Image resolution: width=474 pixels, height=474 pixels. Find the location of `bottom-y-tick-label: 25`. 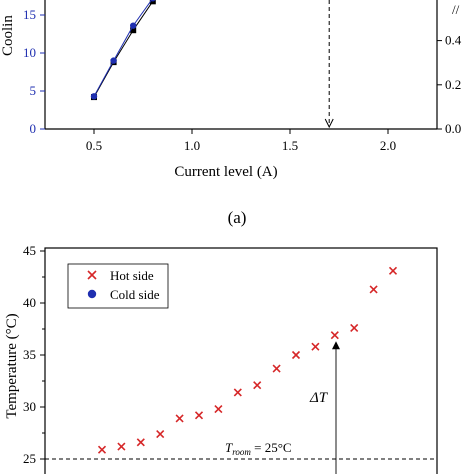

bottom-y-tick-label: 25 is located at coordinates (29, 458).